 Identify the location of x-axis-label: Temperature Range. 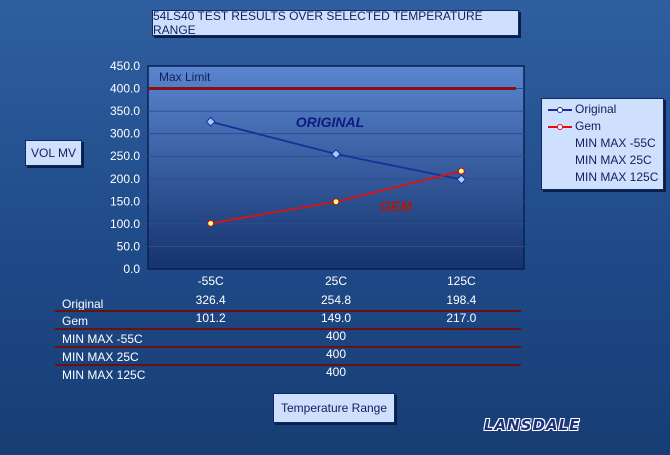
(334, 408).